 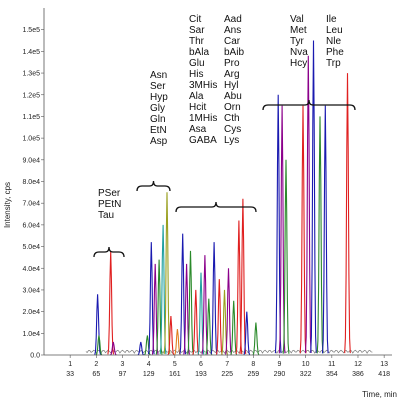 What do you see at coordinates (109, 193) in the screenshot?
I see `group-label: PSer` at bounding box center [109, 193].